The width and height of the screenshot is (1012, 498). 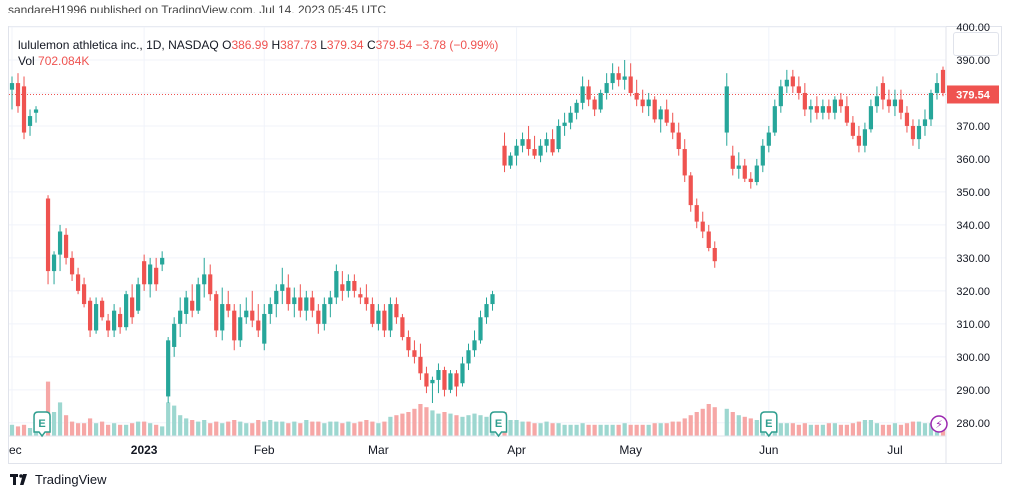 What do you see at coordinates (768, 450) in the screenshot?
I see `x-tick-label: Jun` at bounding box center [768, 450].